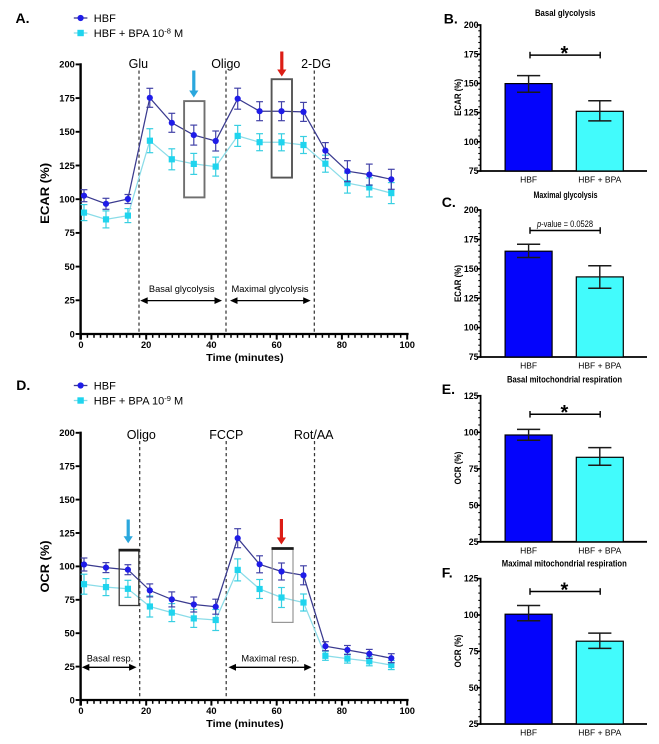  What do you see at coordinates (226, 435) in the screenshot?
I see `svg-text: FCCP` at bounding box center [226, 435].